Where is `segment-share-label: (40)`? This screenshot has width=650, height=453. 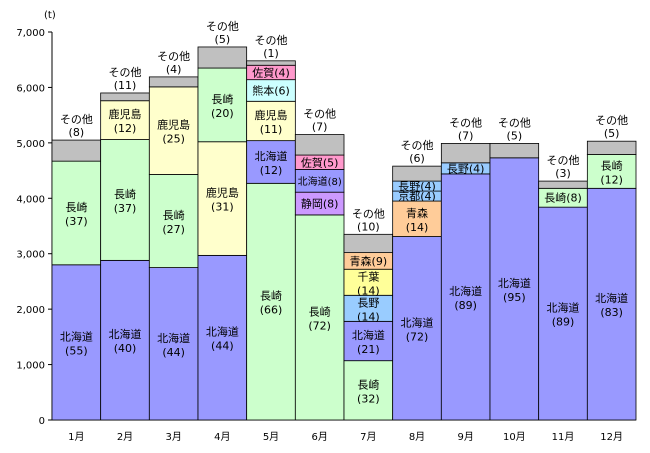 segment-share-label: (40) is located at coordinates (125, 348).